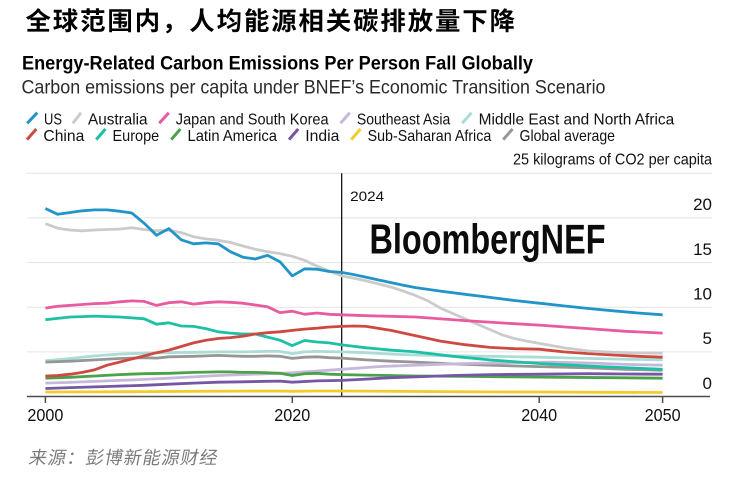  What do you see at coordinates (233, 136) in the screenshot?
I see `svg-text: Latin America` at bounding box center [233, 136].